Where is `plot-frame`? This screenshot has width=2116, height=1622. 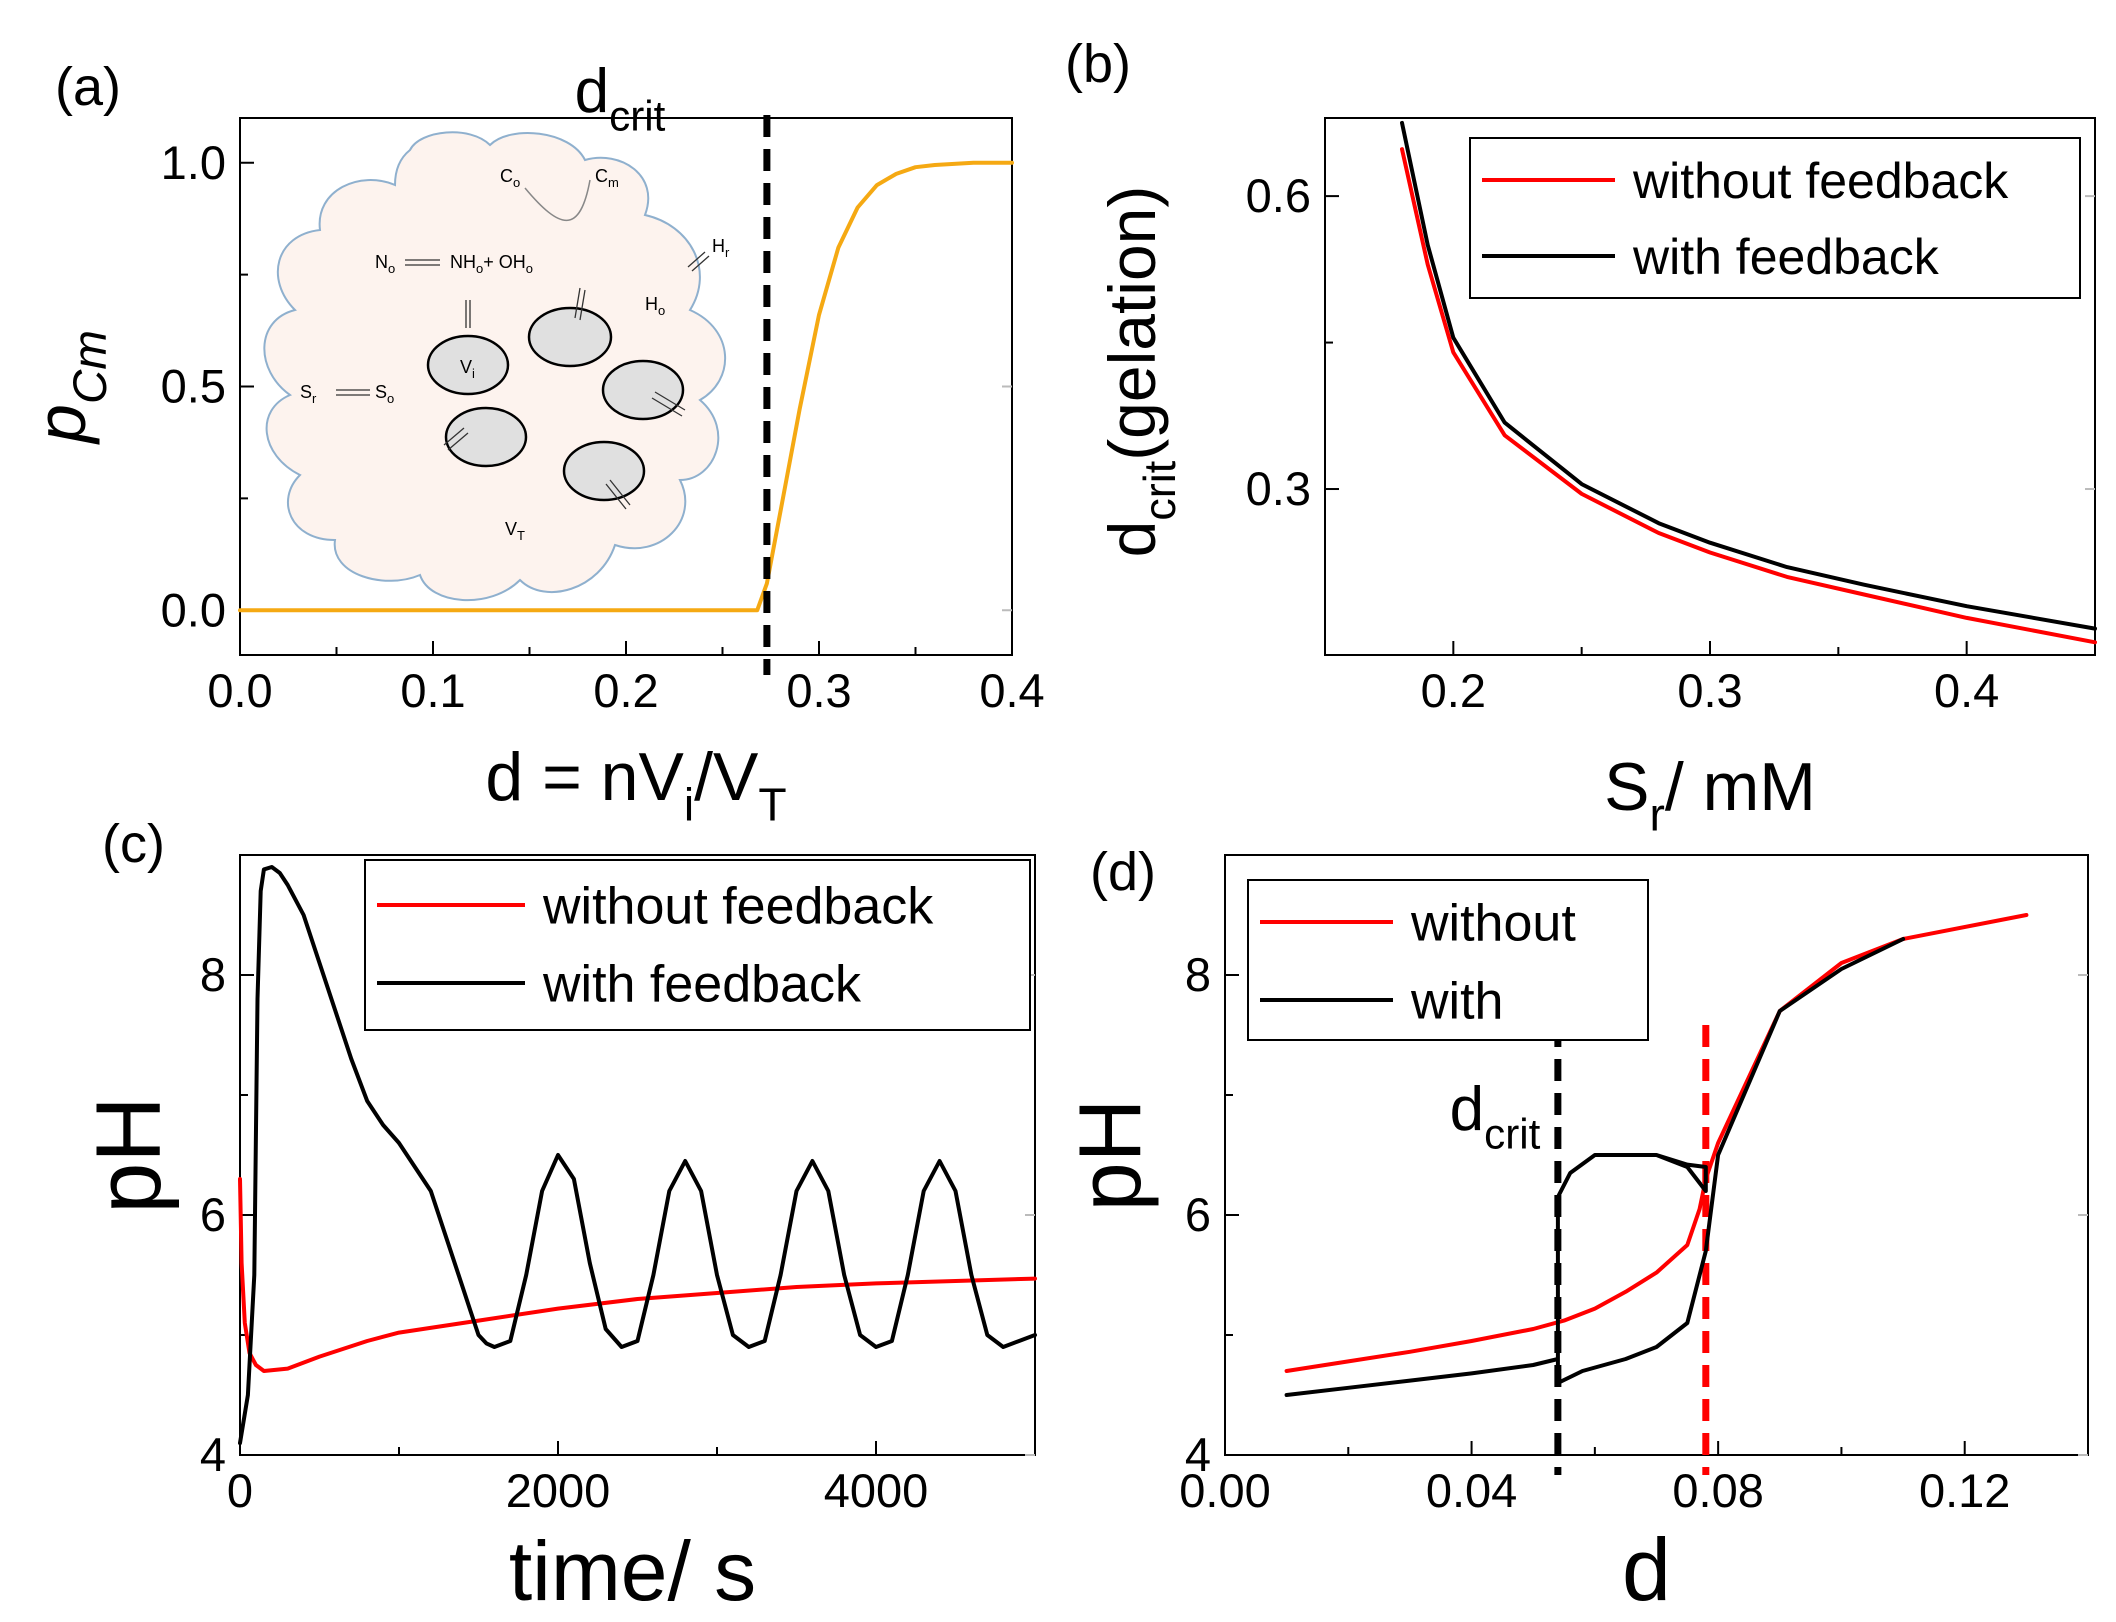
plot-frame is located at coordinates (637, 1155).